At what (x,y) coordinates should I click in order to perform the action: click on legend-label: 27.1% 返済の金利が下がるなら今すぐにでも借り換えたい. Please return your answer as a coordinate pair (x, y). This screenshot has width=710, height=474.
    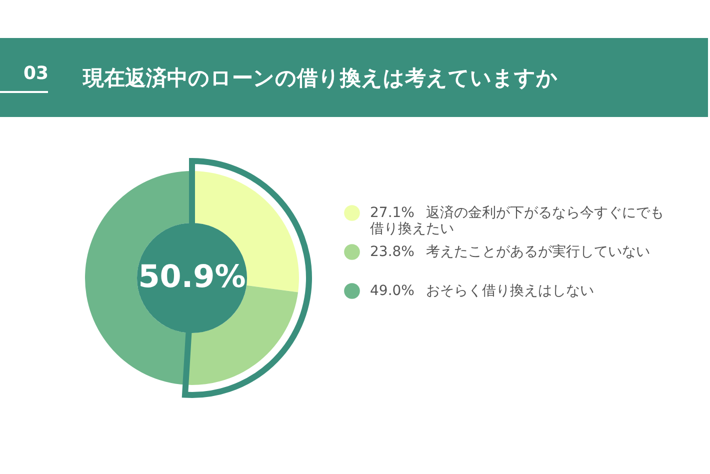
    Looking at the image, I should click on (517, 221).